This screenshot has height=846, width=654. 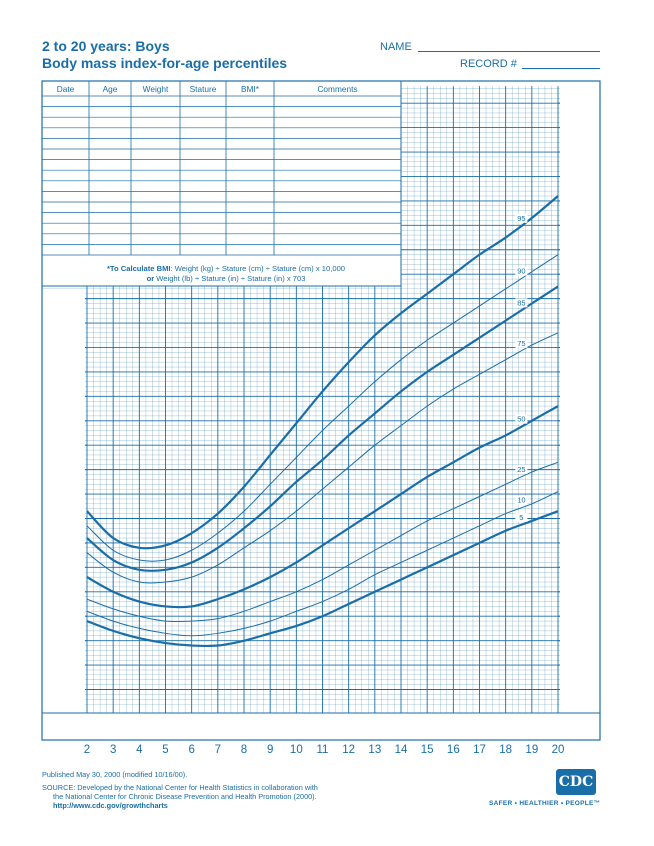 What do you see at coordinates (321, 726) in the screenshot?
I see `bottom-gutter` at bounding box center [321, 726].